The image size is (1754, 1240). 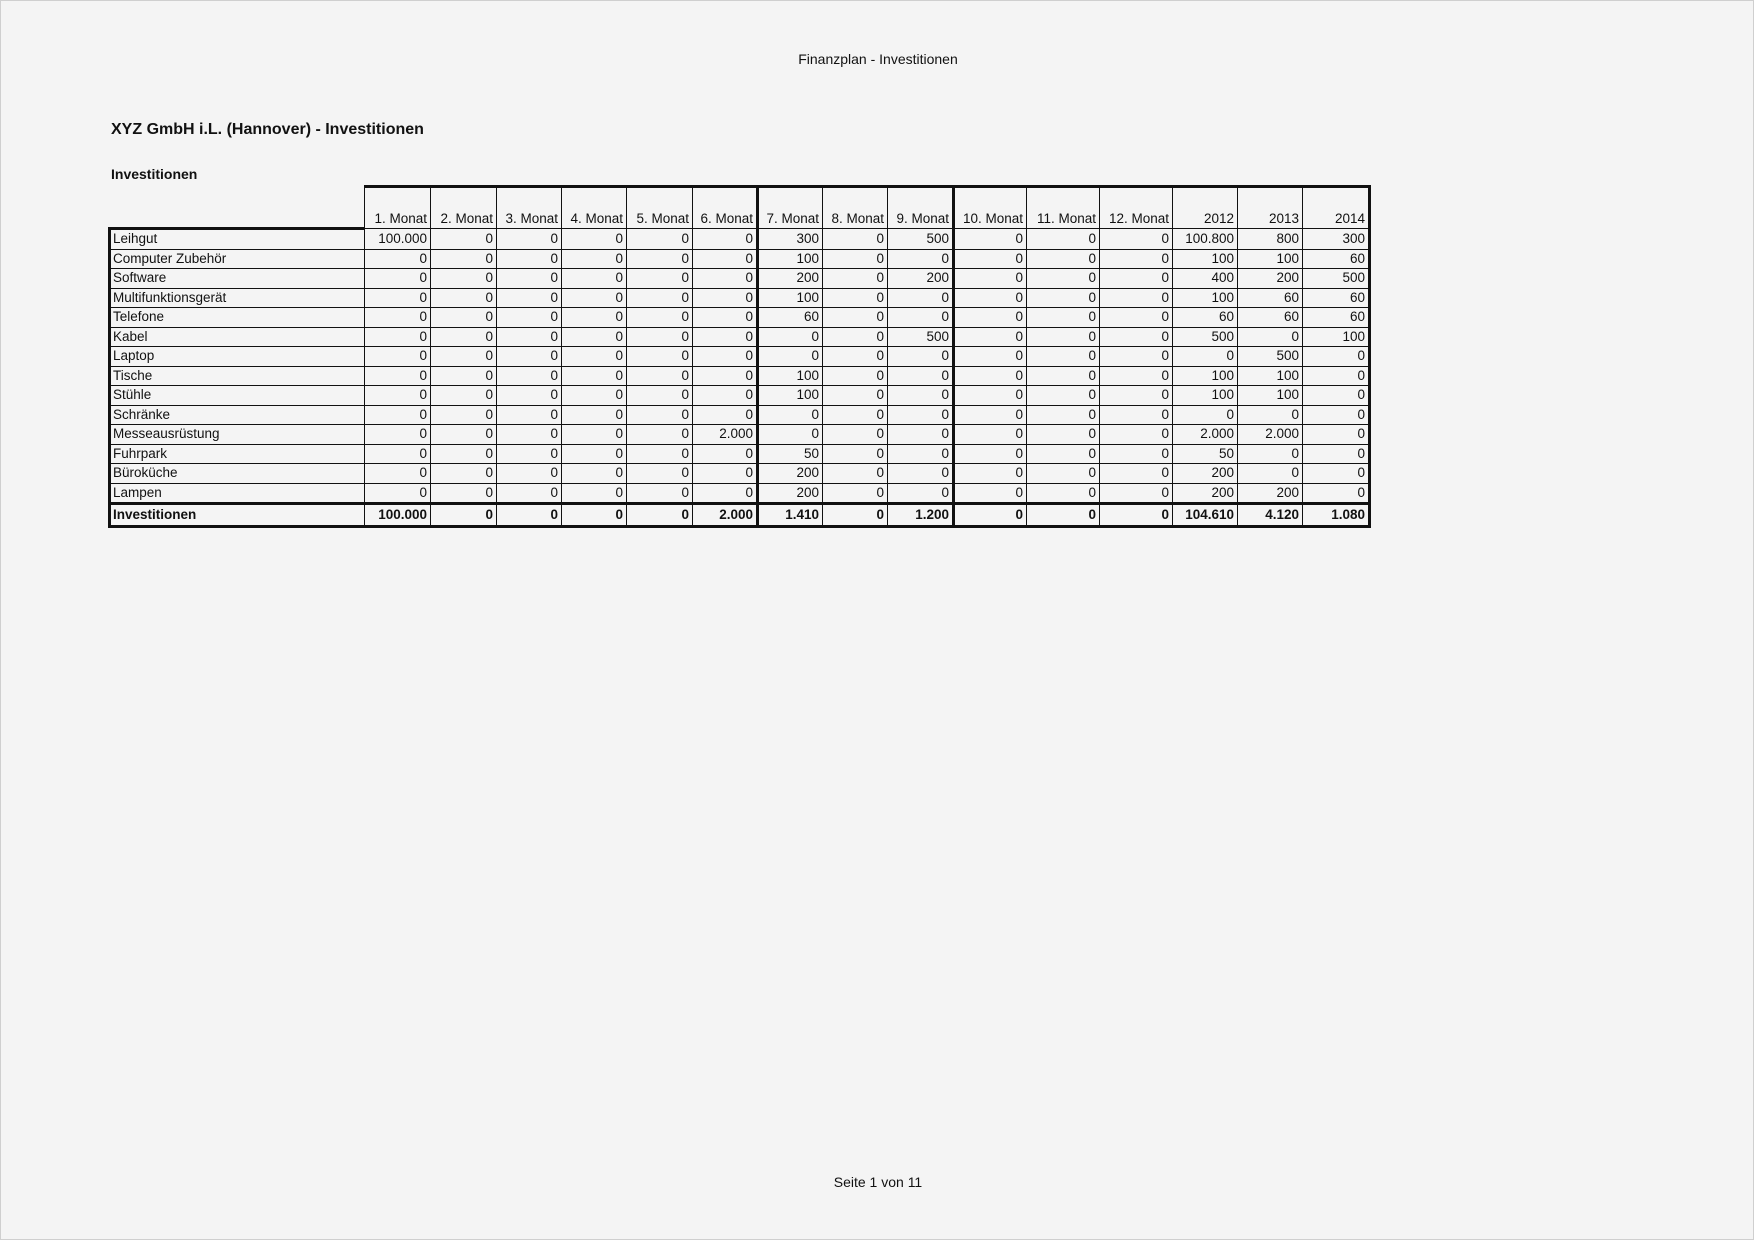 I want to click on cell-value: 2.000, so click(x=725, y=515).